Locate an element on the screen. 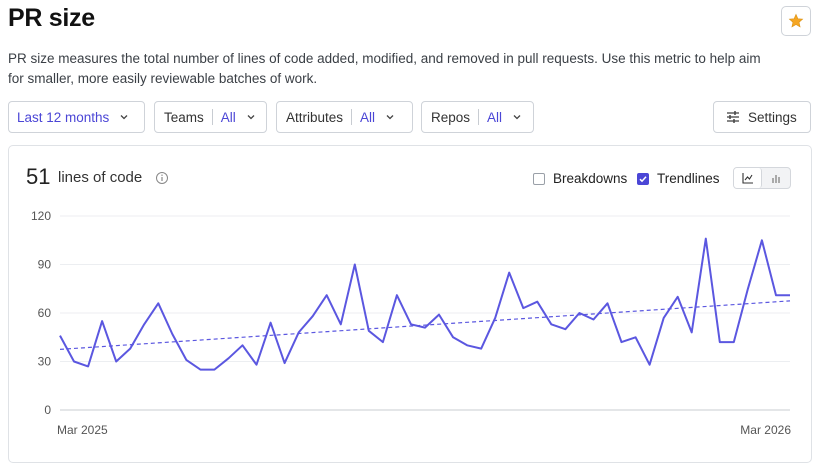  metric-unit: lines of code is located at coordinates (100, 177).